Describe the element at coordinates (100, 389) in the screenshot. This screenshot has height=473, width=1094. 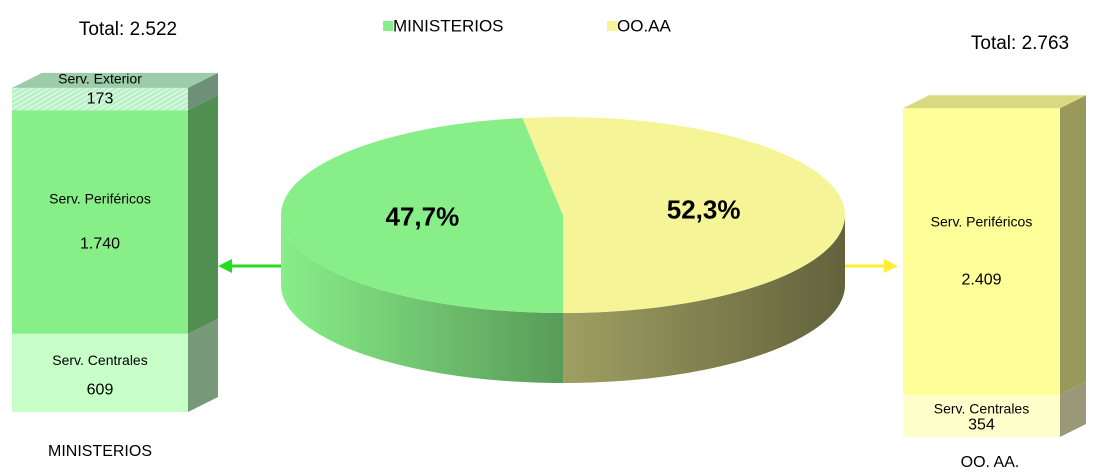
I see `segment-value: 609` at that location.